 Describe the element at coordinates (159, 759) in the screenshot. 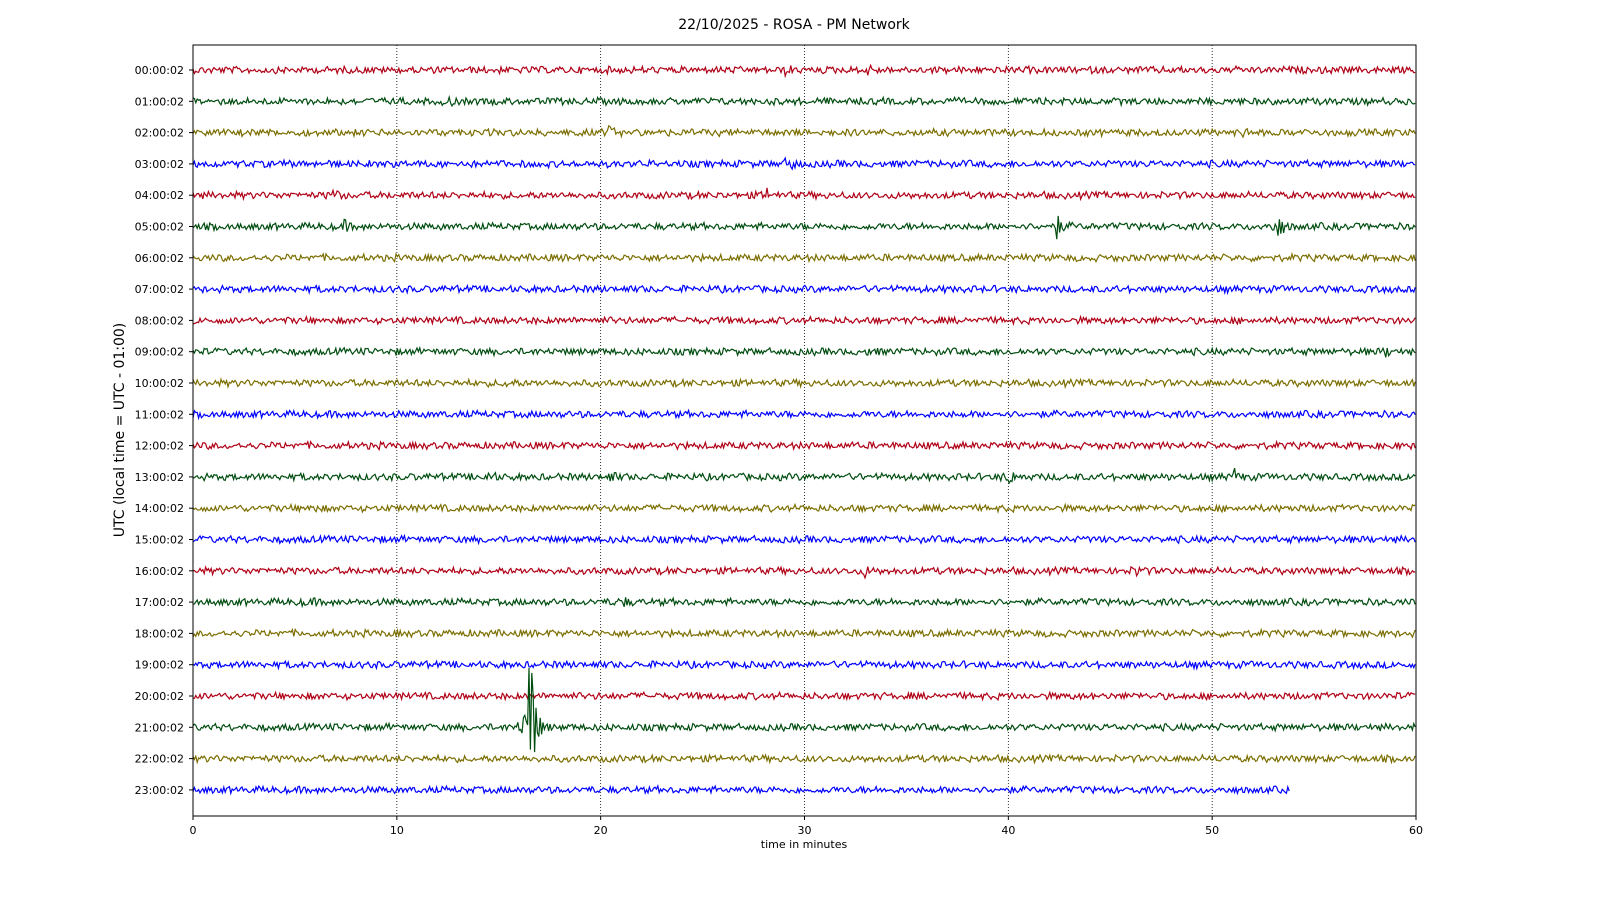

I see `y-tick-label: 22:00:02` at that location.